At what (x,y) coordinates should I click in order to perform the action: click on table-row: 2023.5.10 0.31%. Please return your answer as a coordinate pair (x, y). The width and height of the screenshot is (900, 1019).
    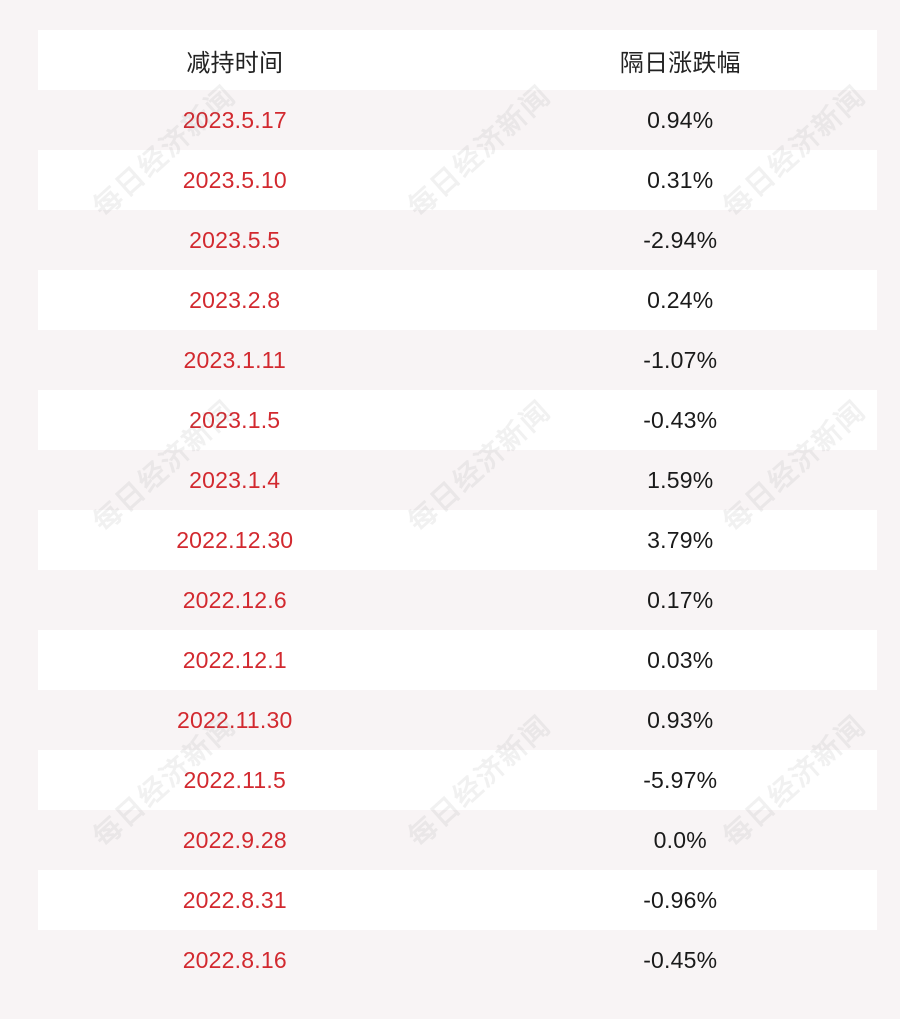
    Looking at the image, I should click on (457, 180).